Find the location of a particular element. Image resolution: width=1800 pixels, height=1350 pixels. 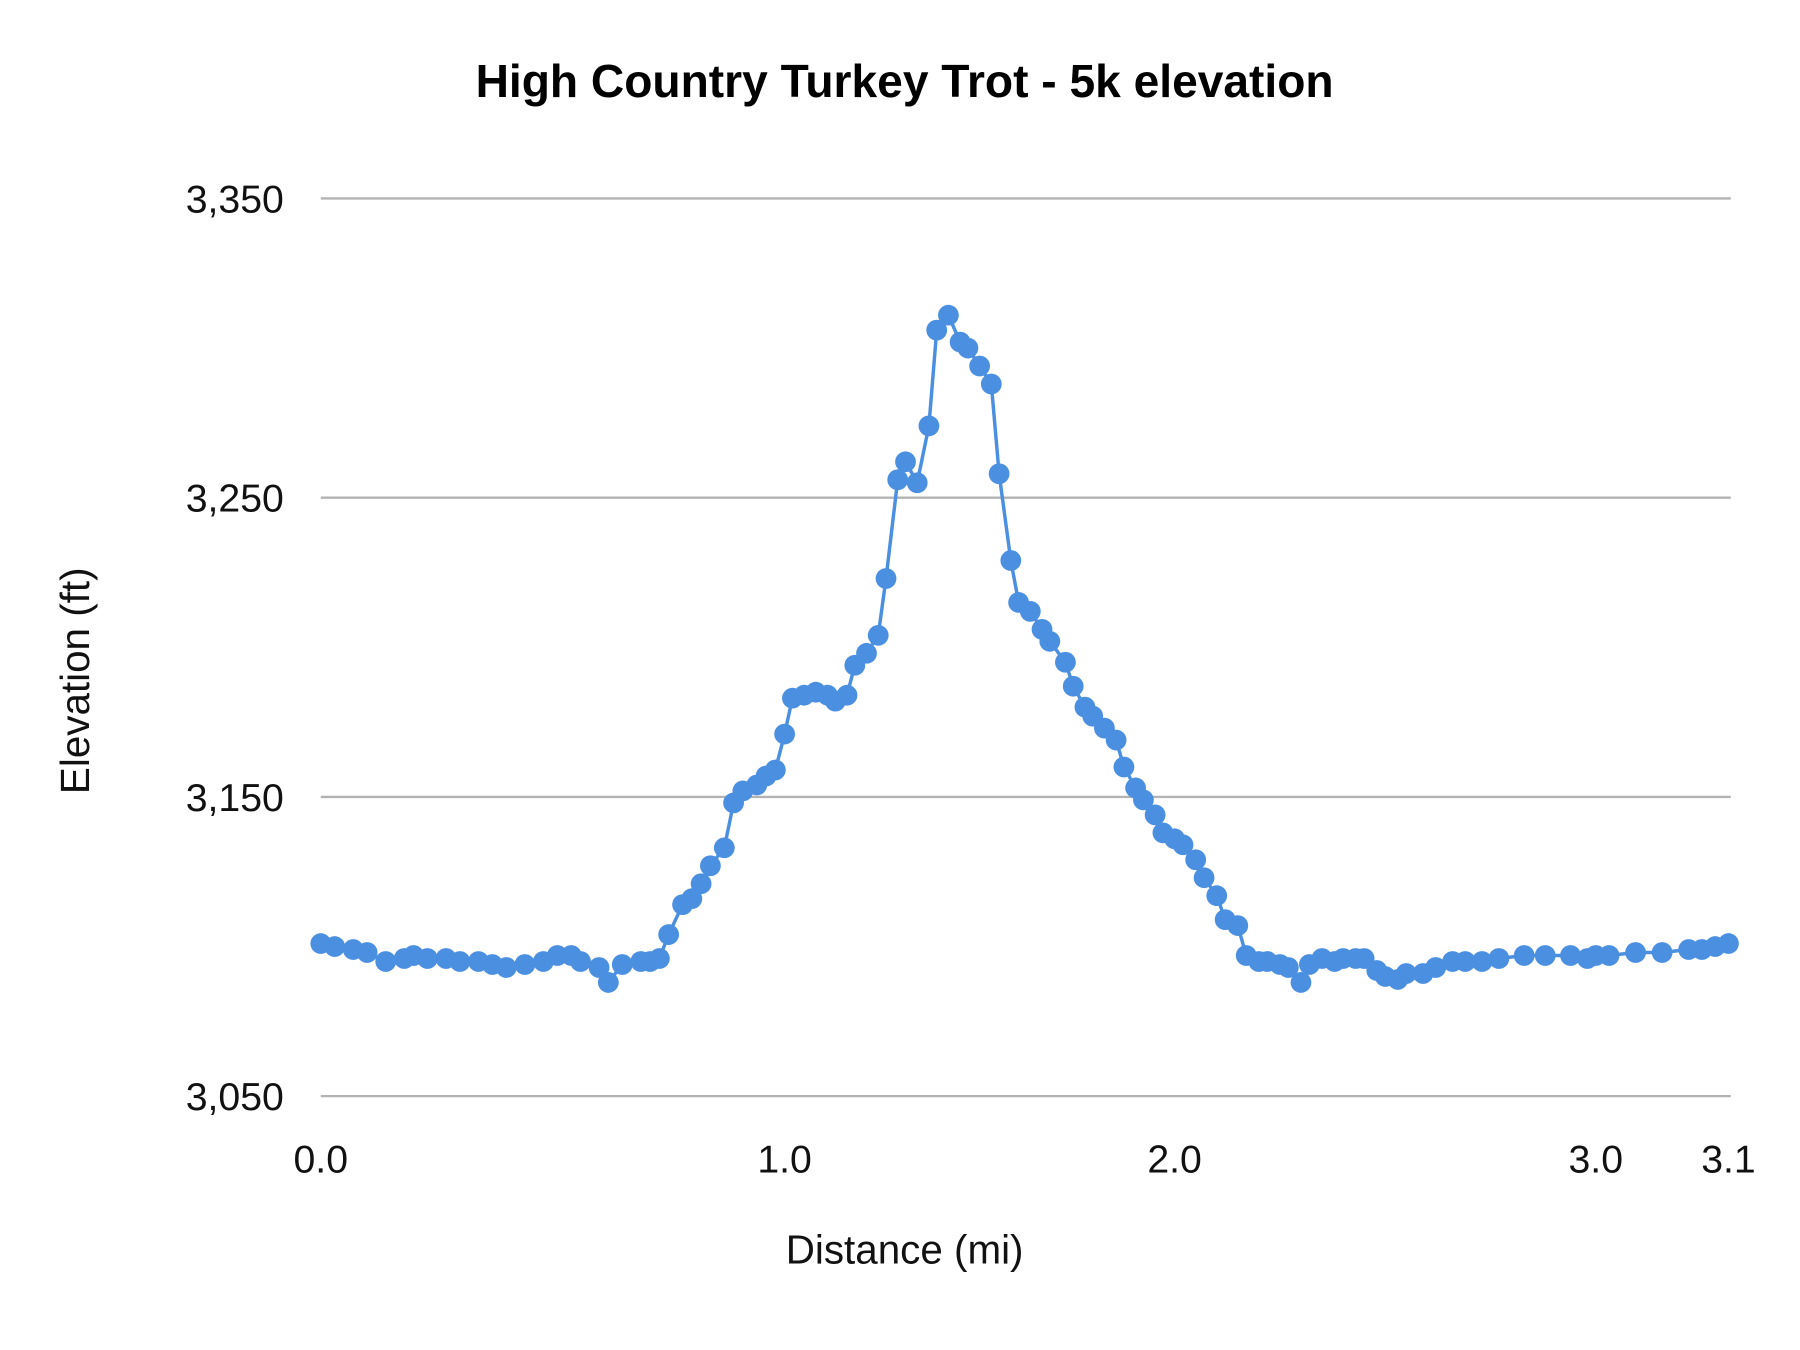

x-tick-label: 0.0 is located at coordinates (321, 1159).